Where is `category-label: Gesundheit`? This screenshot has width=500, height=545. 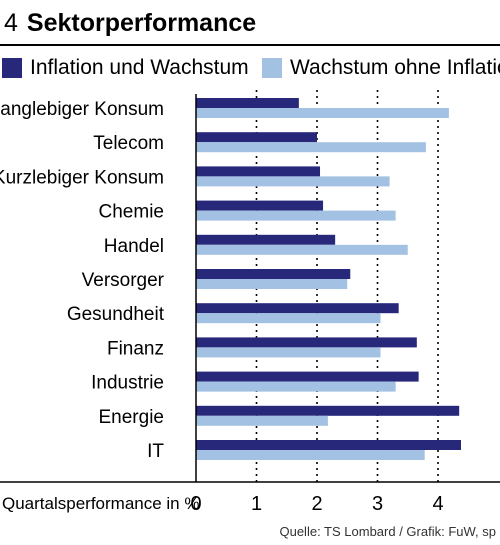 category-label: Gesundheit is located at coordinates (116, 314).